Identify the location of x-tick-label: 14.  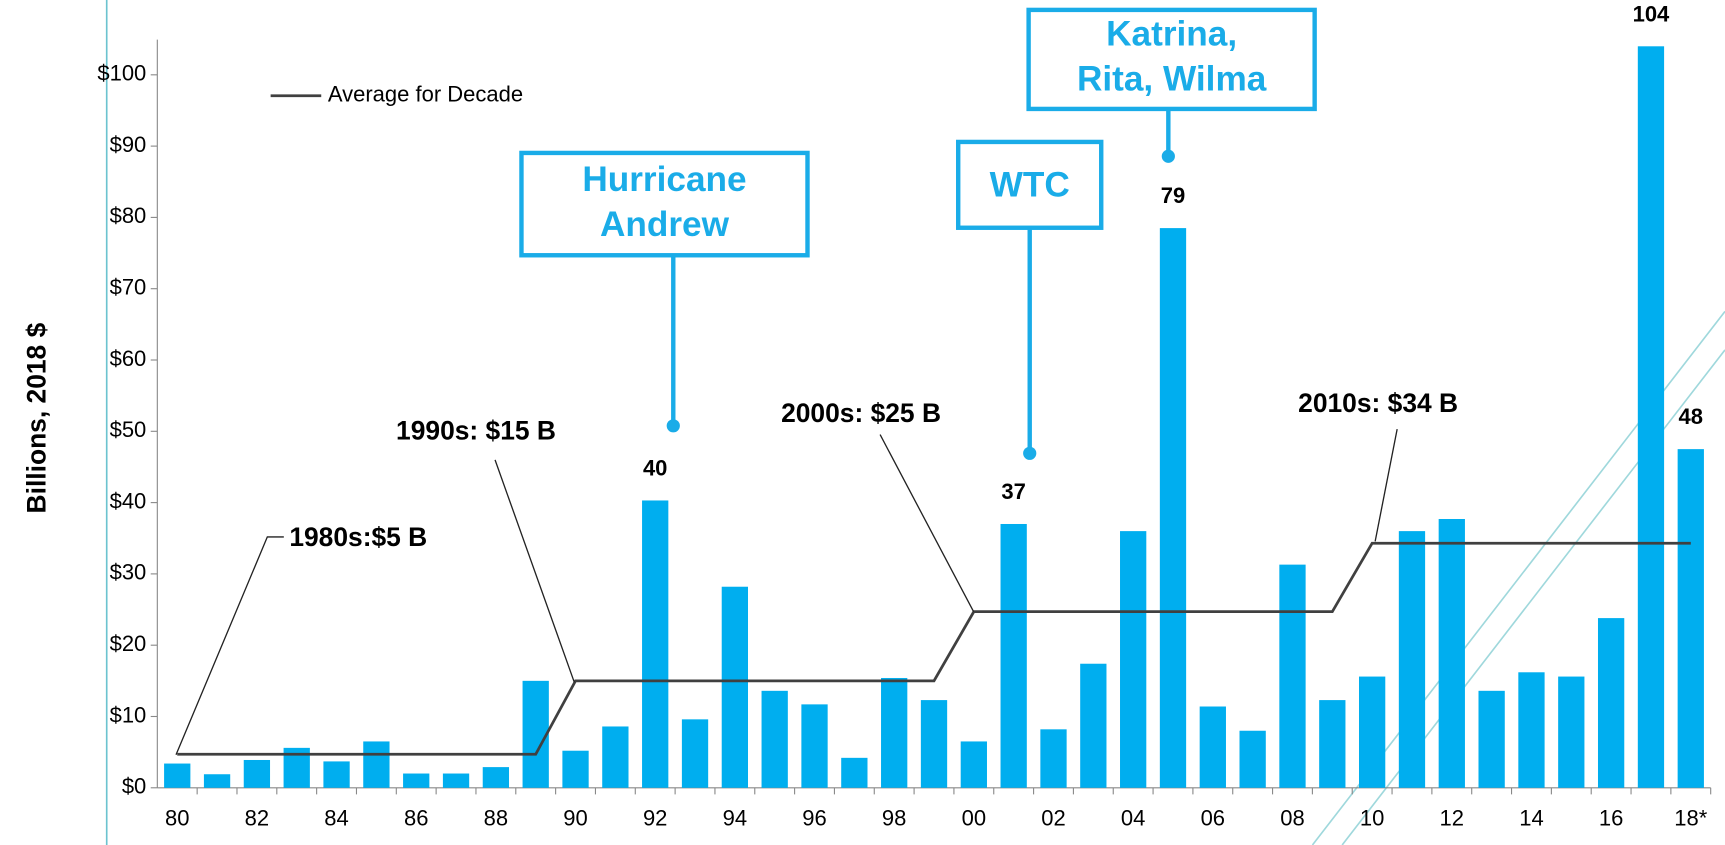
(1531, 818).